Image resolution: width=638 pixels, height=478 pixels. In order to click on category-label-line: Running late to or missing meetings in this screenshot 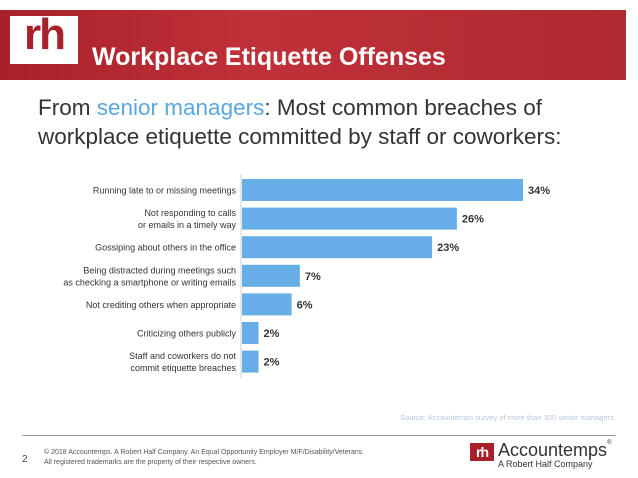, I will do `click(165, 191)`.